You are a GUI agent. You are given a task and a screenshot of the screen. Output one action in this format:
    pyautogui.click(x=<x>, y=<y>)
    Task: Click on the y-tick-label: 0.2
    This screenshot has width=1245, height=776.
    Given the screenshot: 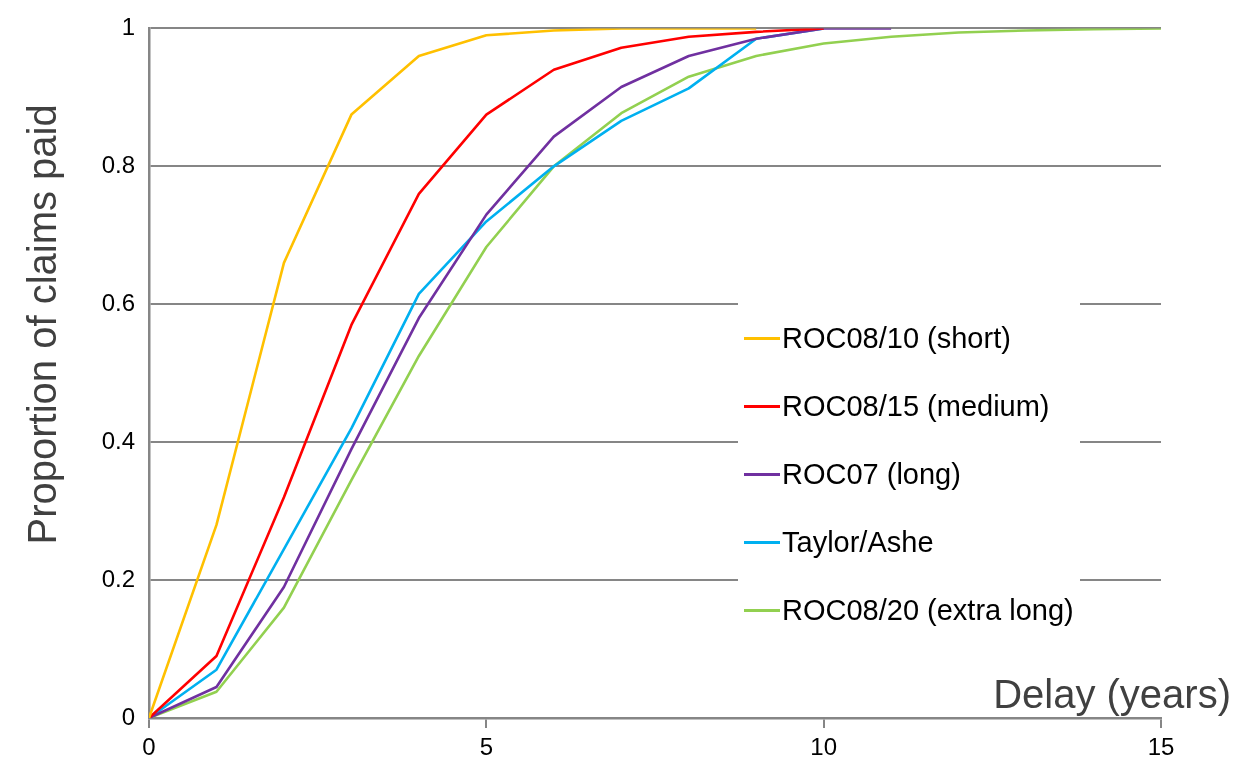 What is the action you would take?
    pyautogui.click(x=118, y=578)
    